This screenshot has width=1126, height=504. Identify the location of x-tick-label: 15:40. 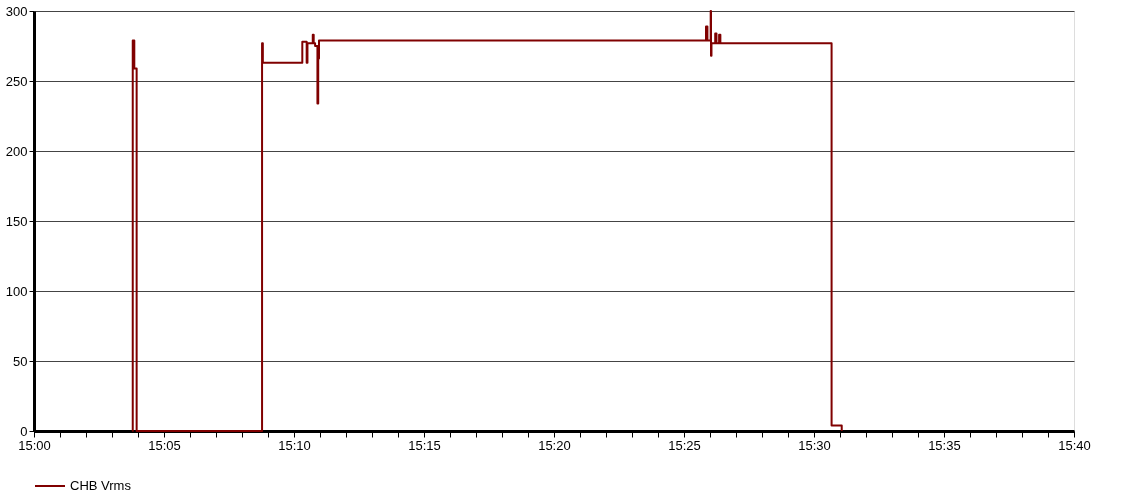
(1074, 445).